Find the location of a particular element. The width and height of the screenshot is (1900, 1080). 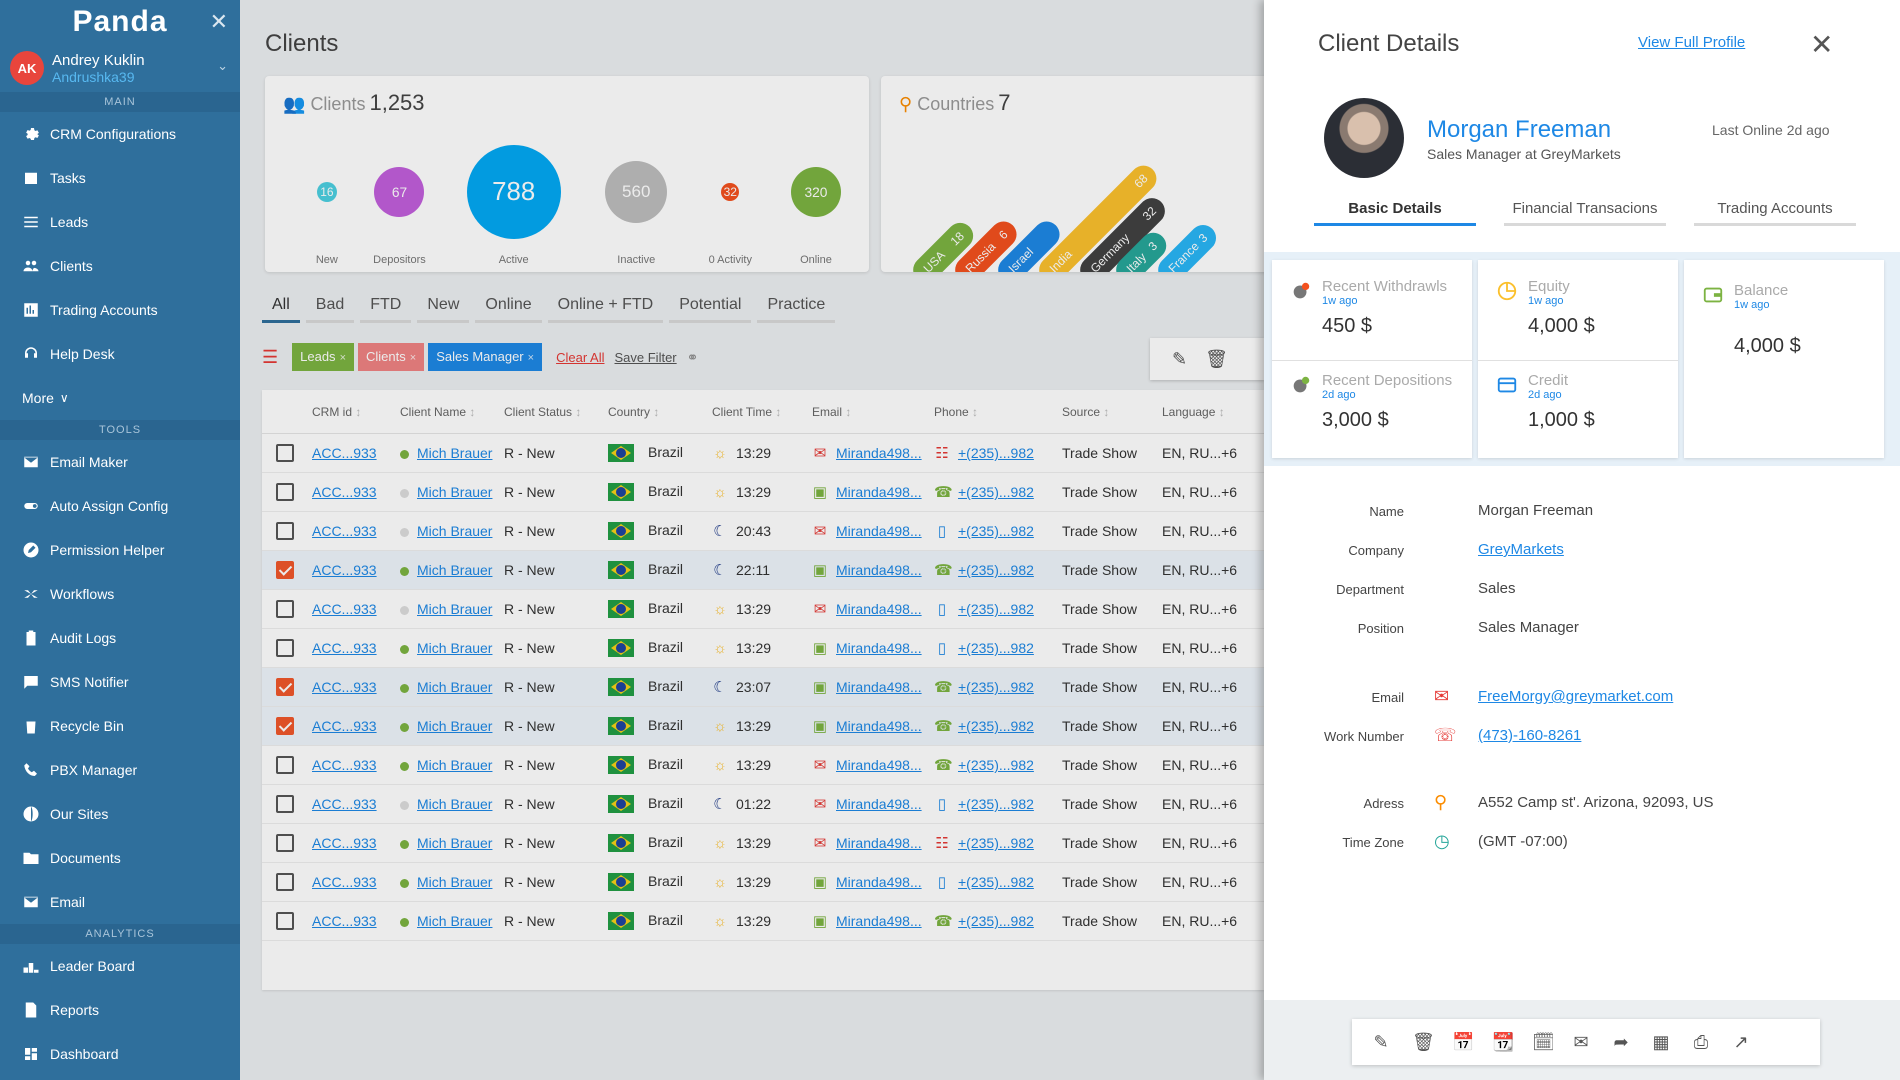

panel-tab-trading-accounts: Trading Accounts is located at coordinates (1775, 213).